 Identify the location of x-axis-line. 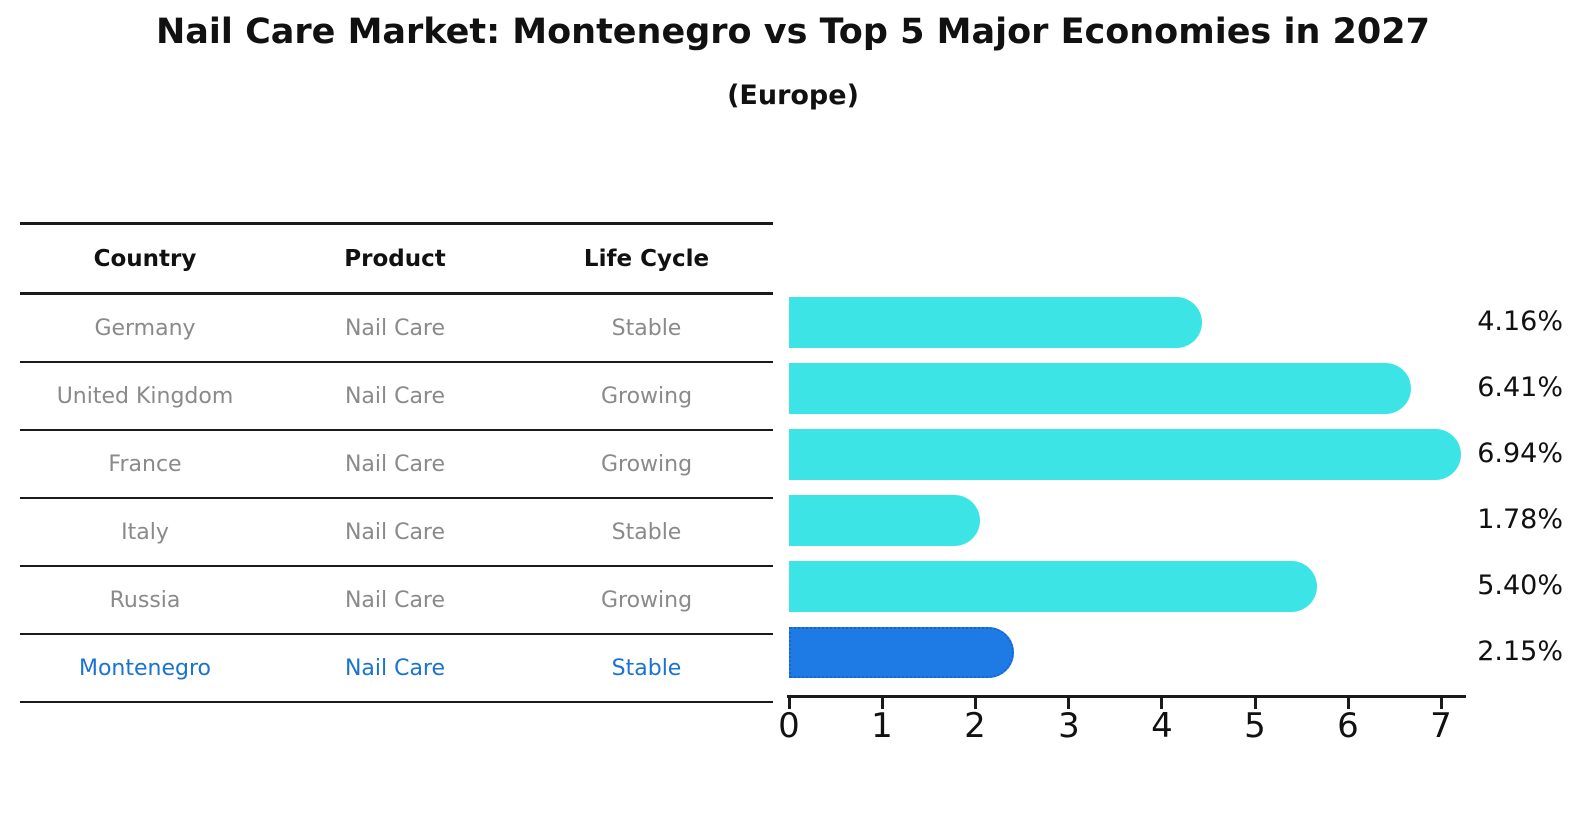
(1126, 696).